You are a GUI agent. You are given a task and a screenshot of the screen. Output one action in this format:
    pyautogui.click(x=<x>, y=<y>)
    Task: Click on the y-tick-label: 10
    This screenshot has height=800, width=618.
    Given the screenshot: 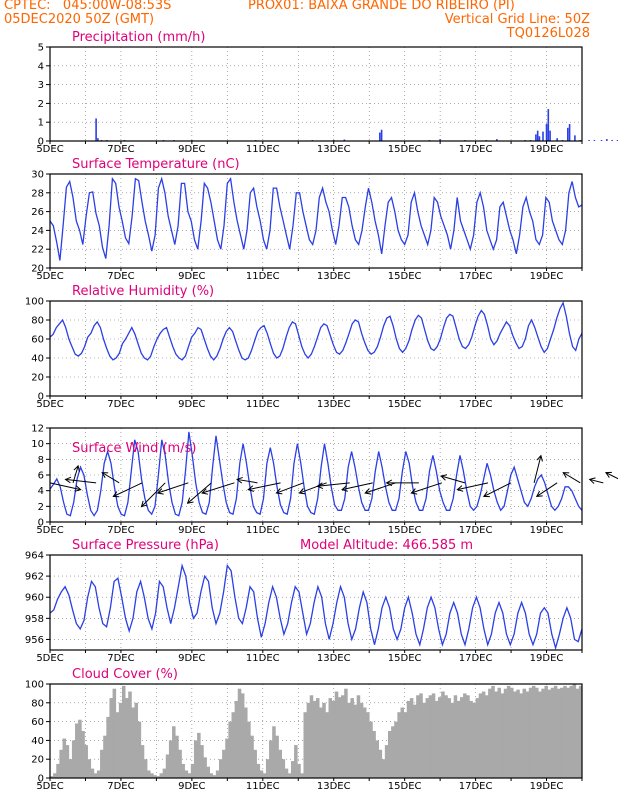 What is the action you would take?
    pyautogui.click(x=37, y=444)
    